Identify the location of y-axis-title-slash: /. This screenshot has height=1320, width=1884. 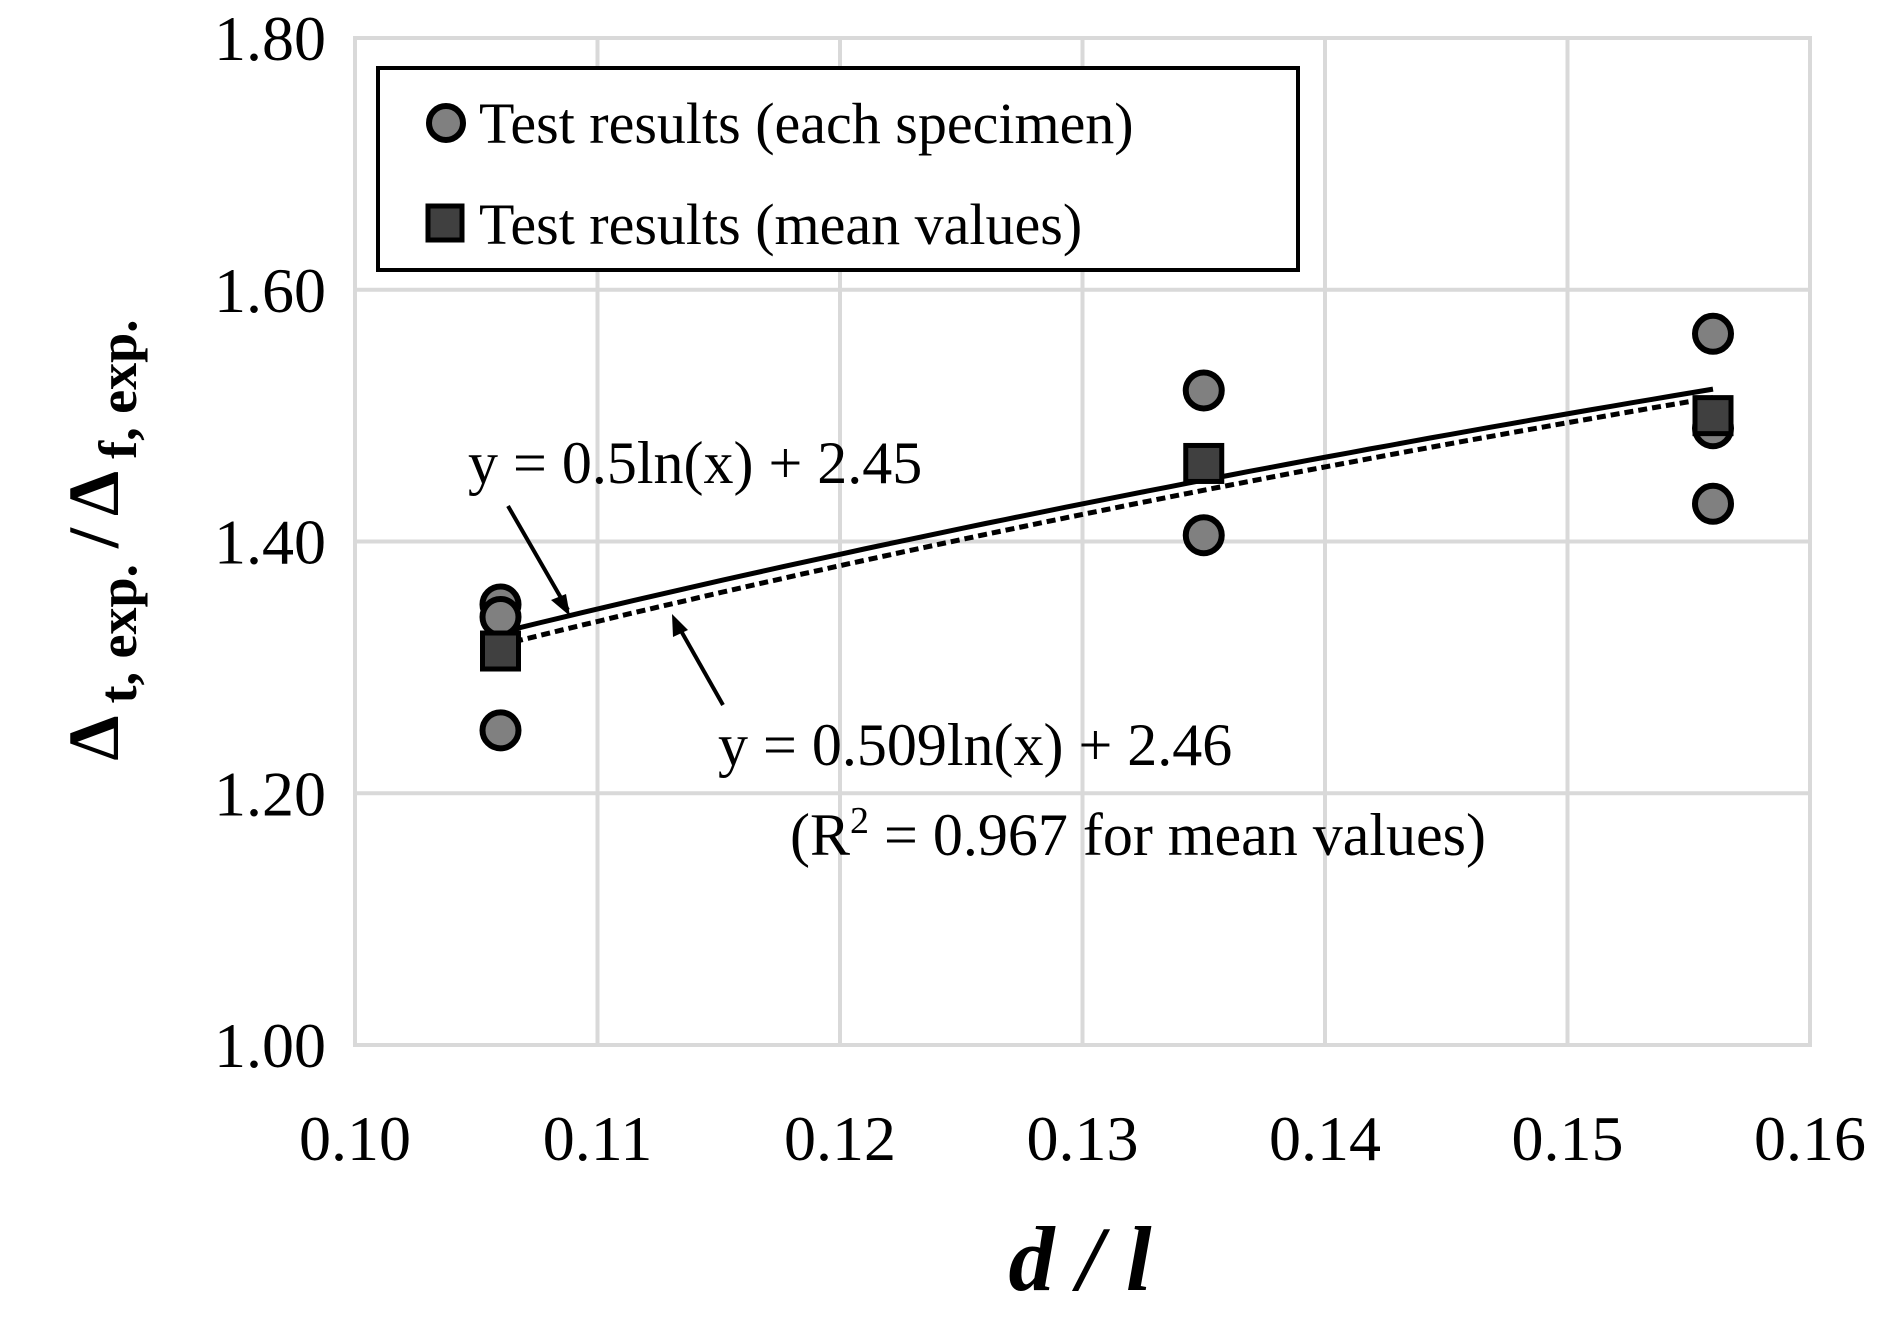
(94, 538).